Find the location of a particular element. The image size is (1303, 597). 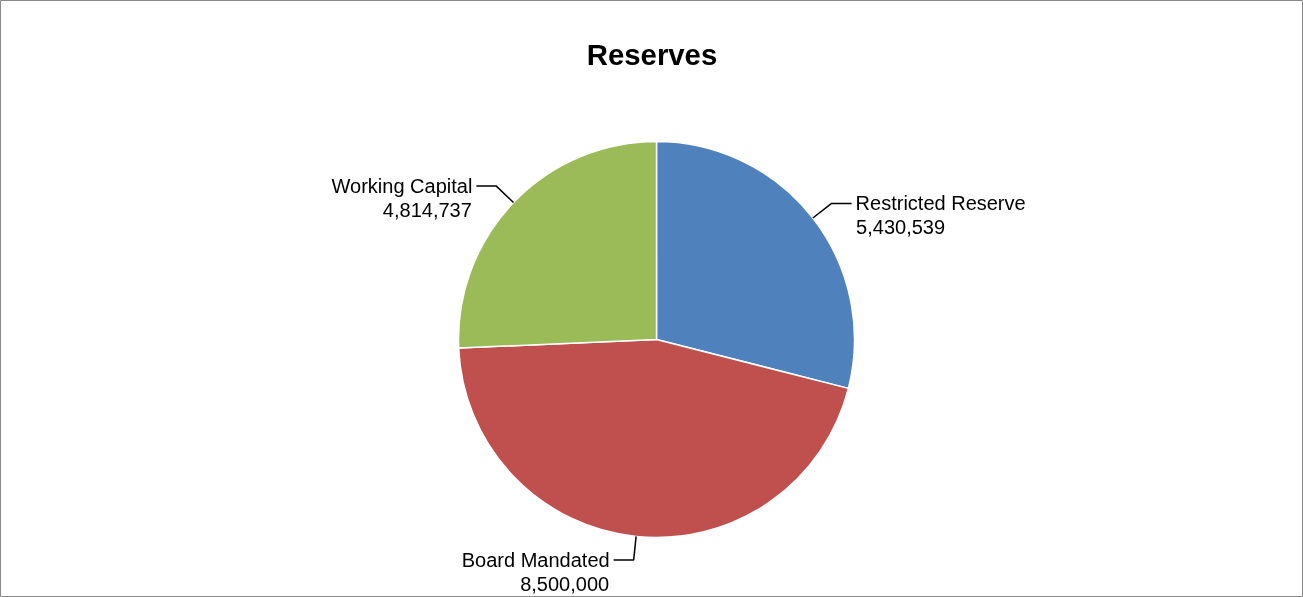

data-label: 5,430,539 is located at coordinates (901, 227).